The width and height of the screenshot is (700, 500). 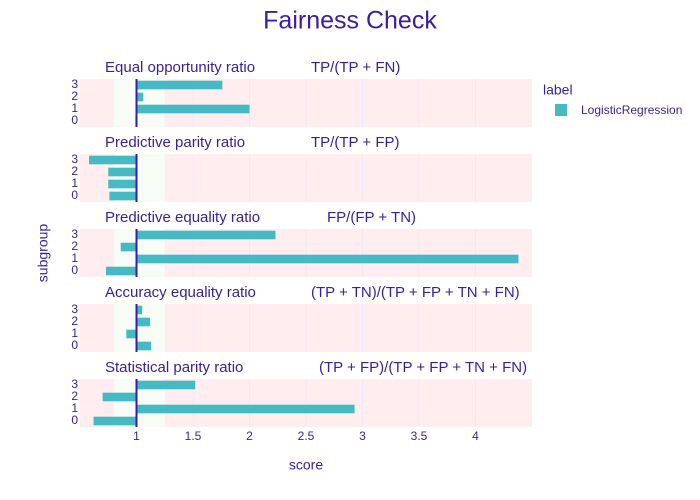 I want to click on panel-title: Accuracy equality ratio, so click(x=180, y=292).